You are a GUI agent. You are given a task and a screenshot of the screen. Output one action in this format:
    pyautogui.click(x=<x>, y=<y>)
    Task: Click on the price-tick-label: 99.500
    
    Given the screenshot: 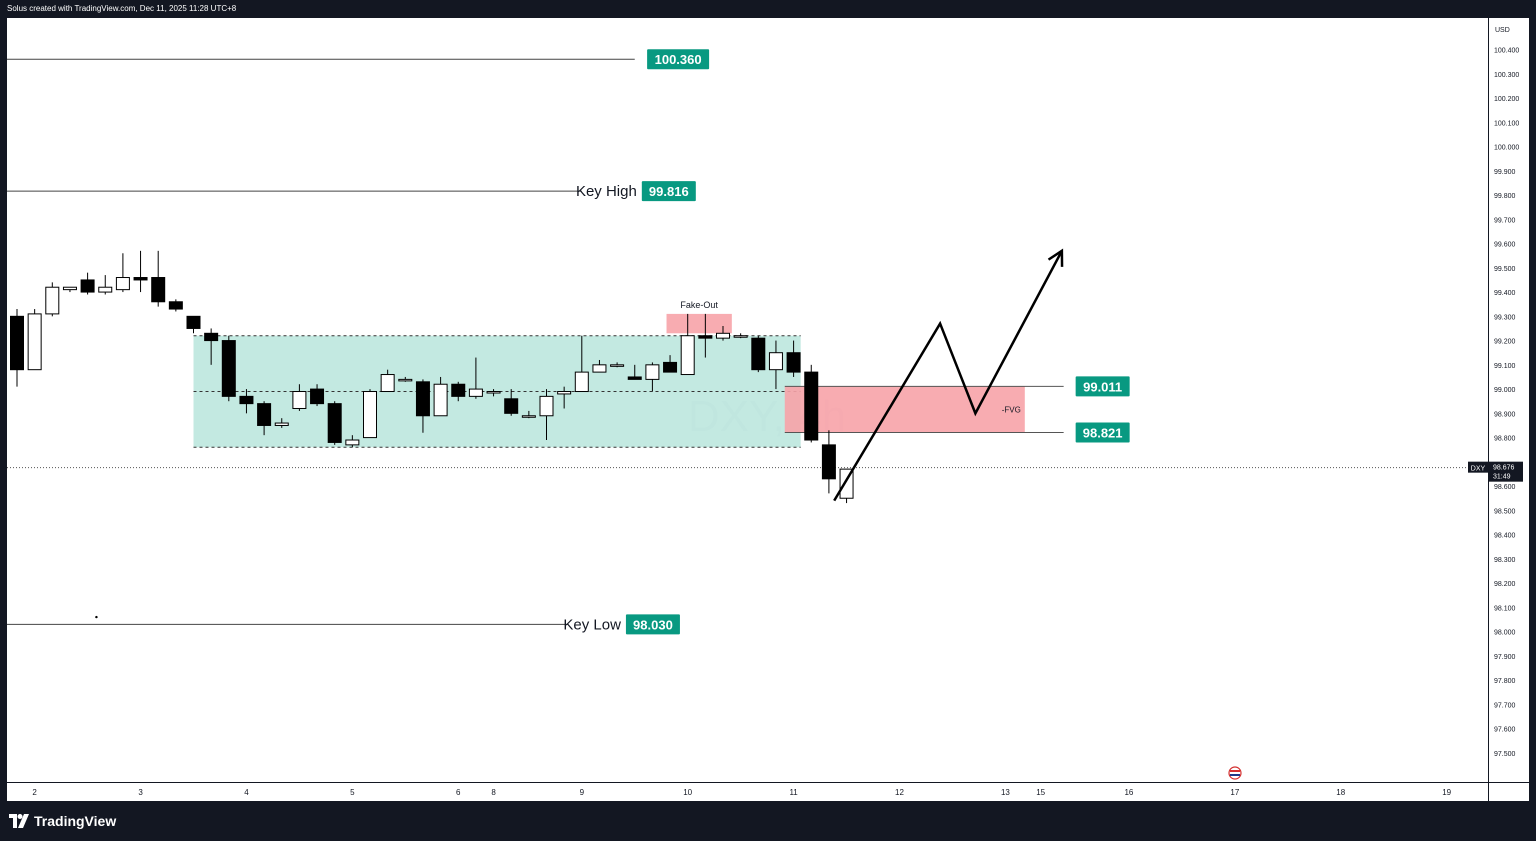 What is the action you would take?
    pyautogui.click(x=1505, y=269)
    